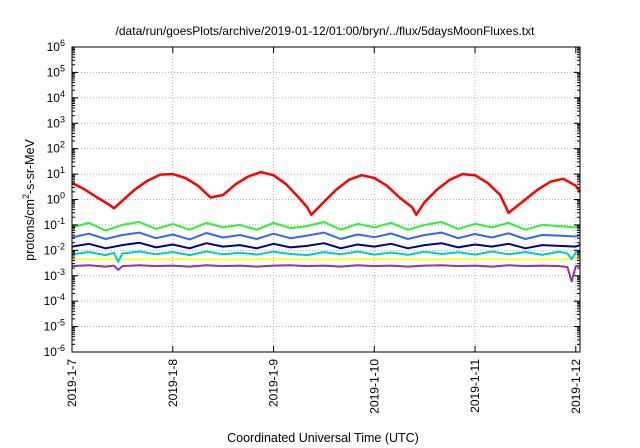  Describe the element at coordinates (323, 438) in the screenshot. I see `x-axis-label: Coordinated Universal Time (UTC)` at that location.